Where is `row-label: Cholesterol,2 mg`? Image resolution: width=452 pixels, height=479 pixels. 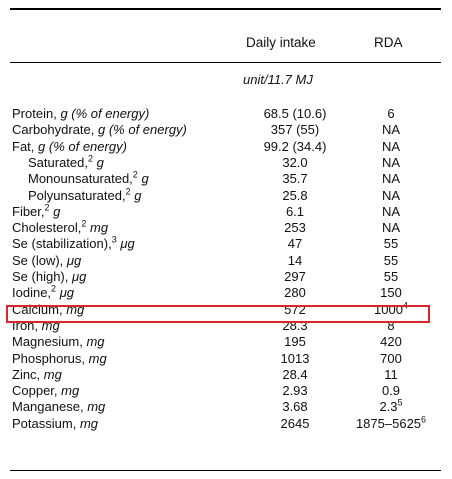
row-label: Cholesterol,2 mg is located at coordinates (60, 226).